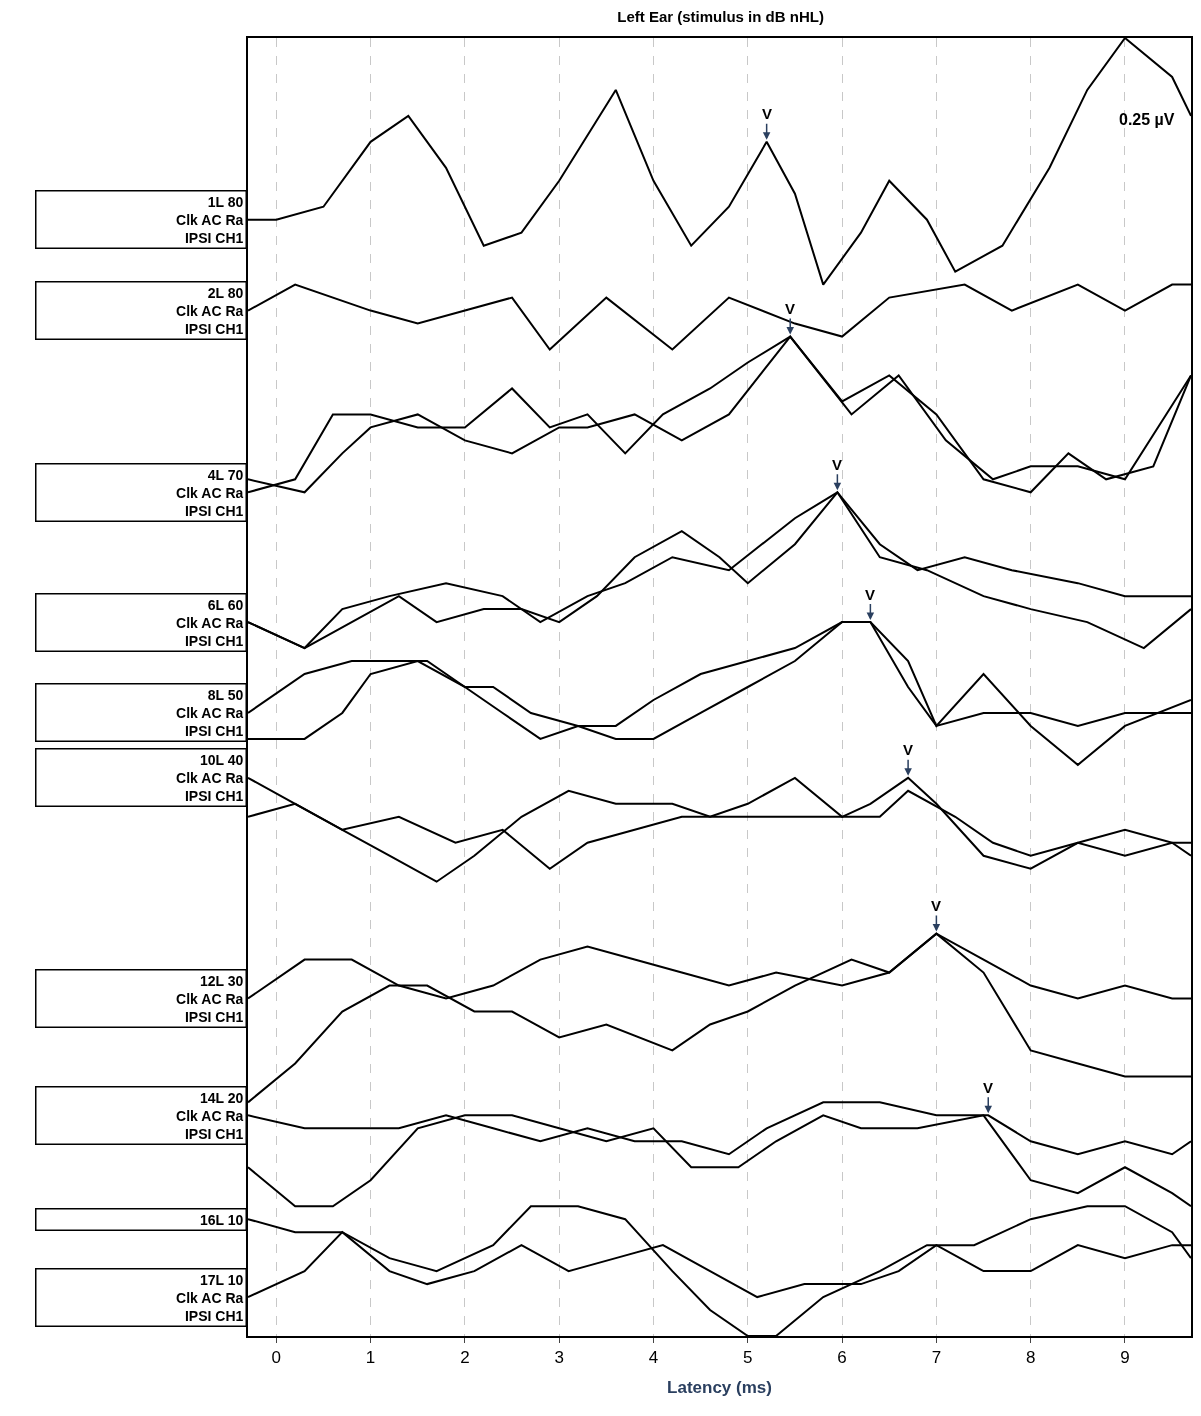  Describe the element at coordinates (210, 492) in the screenshot. I see `series-label: 4L 70 Clk AC Ra IPSI CH1` at that location.